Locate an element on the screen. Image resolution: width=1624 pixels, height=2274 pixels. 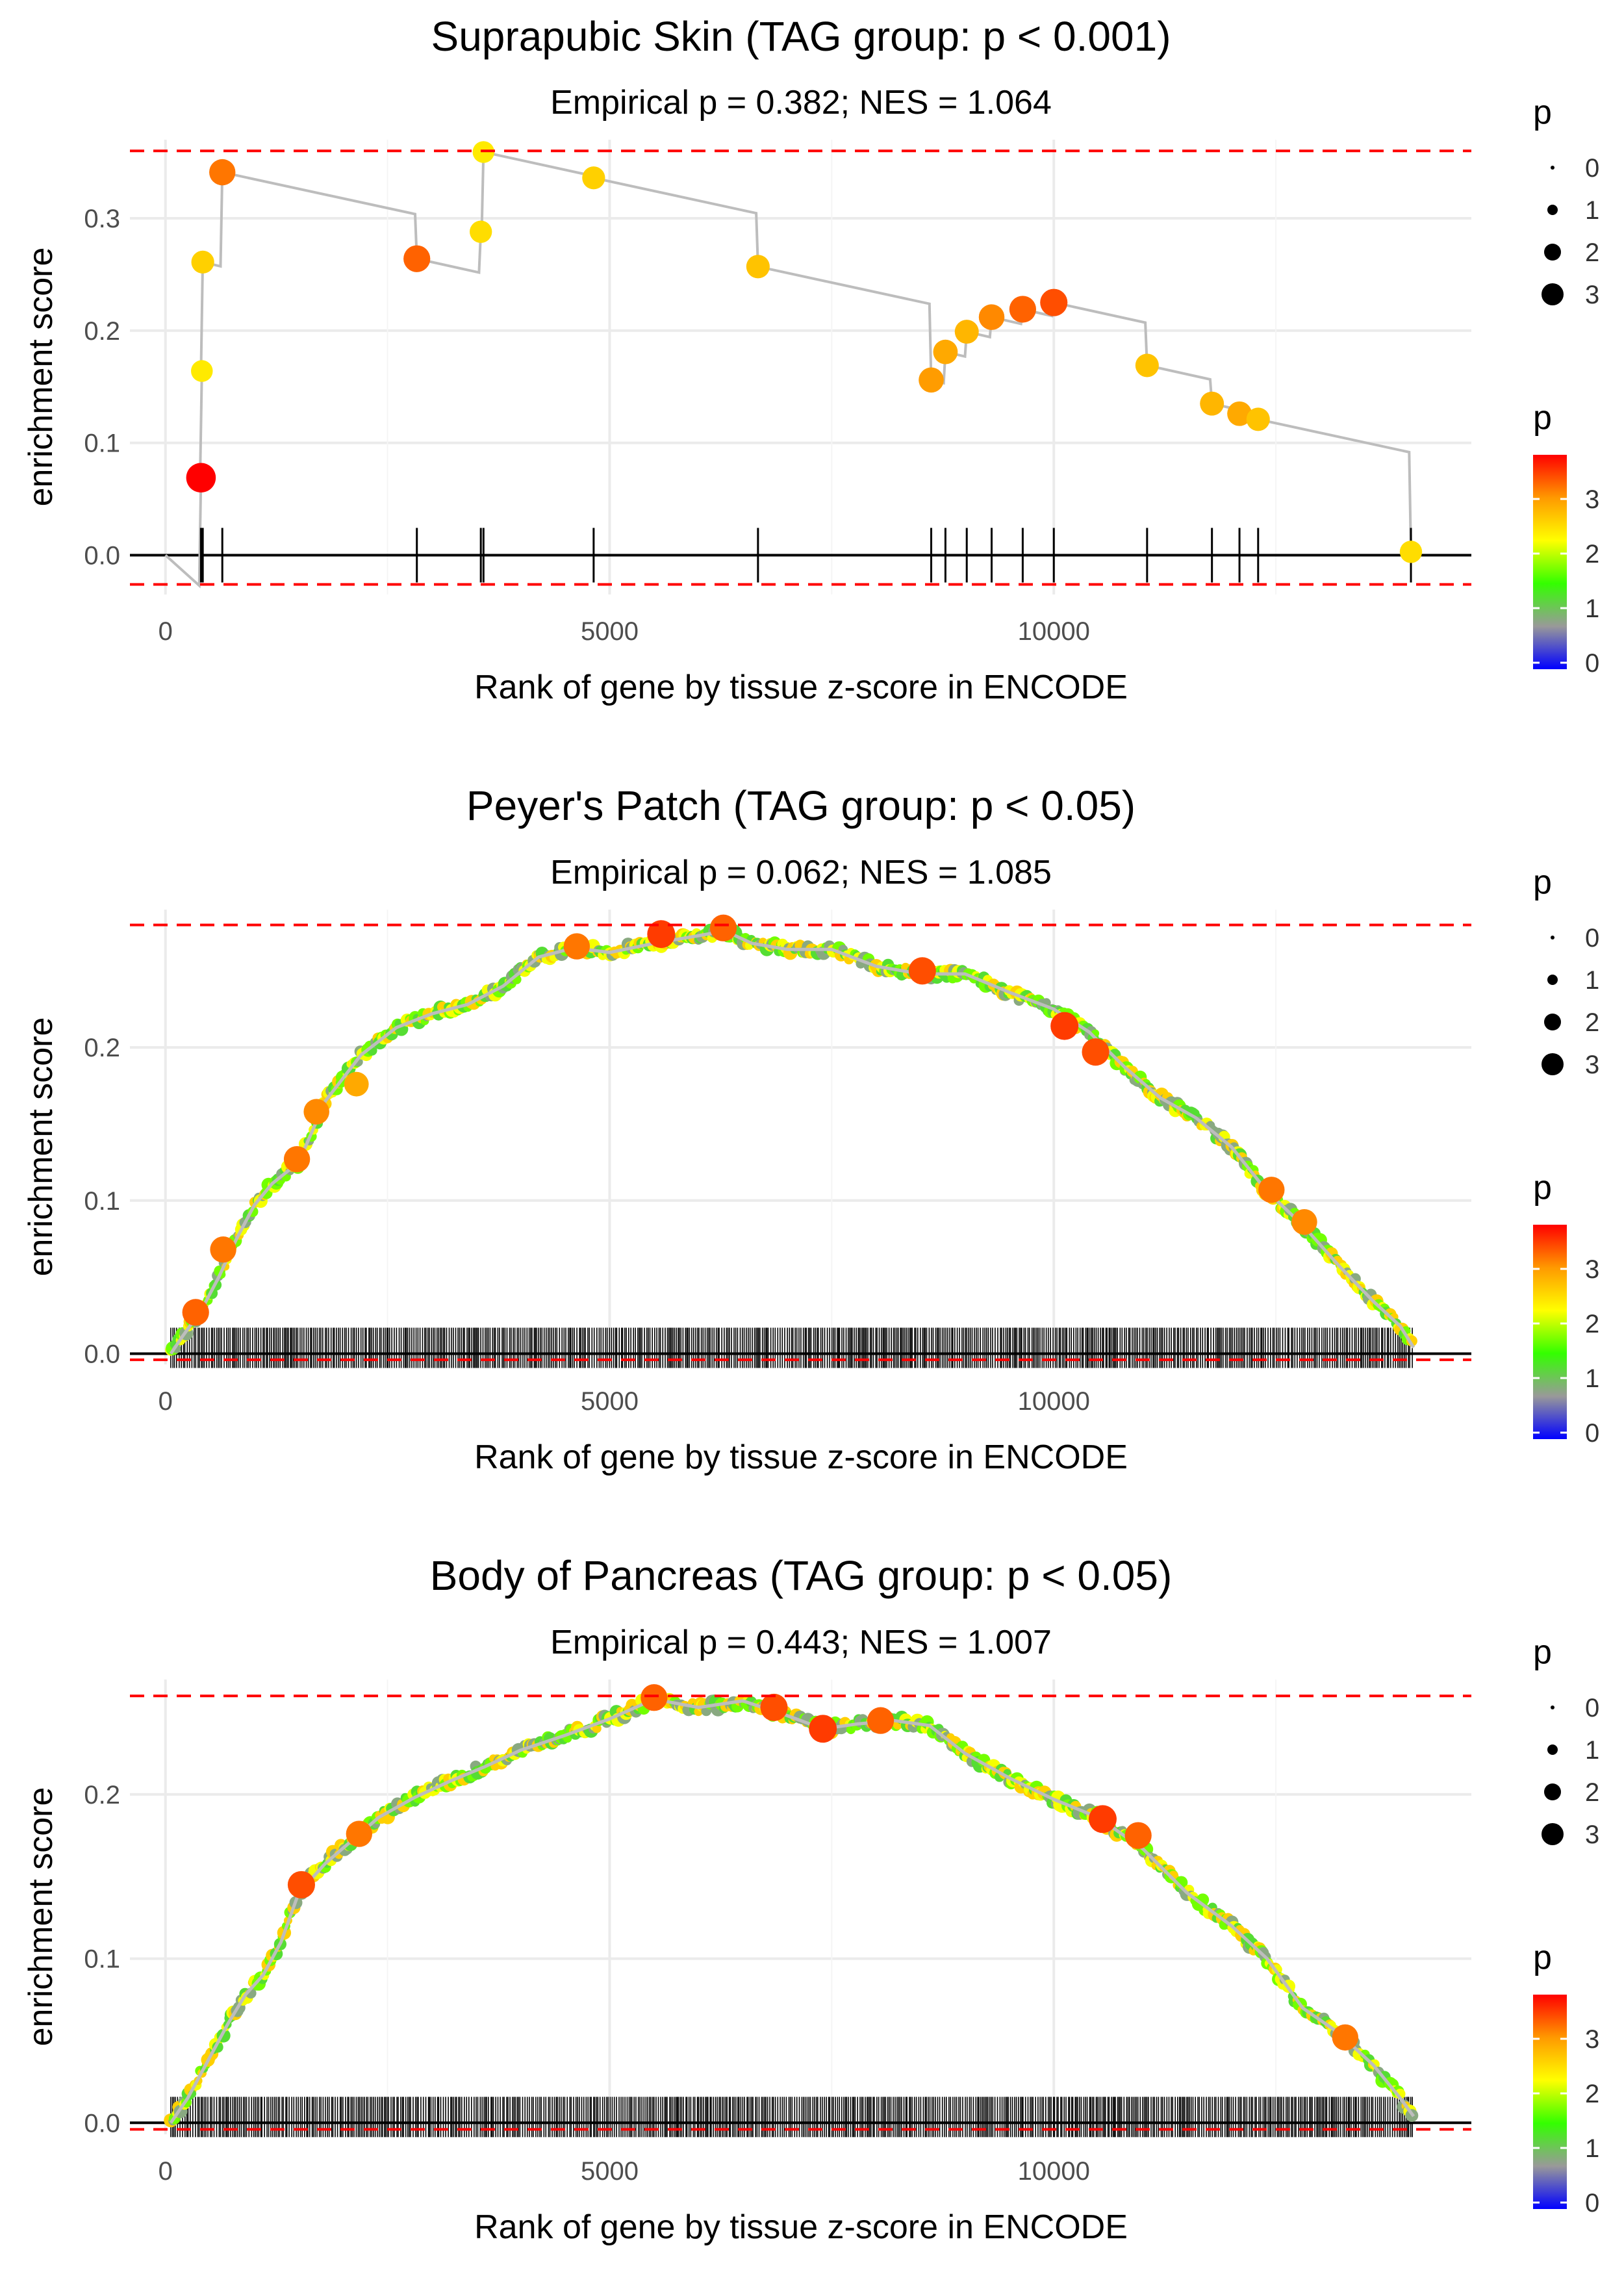
y-tick-label: 0.3 is located at coordinates (102, 219).